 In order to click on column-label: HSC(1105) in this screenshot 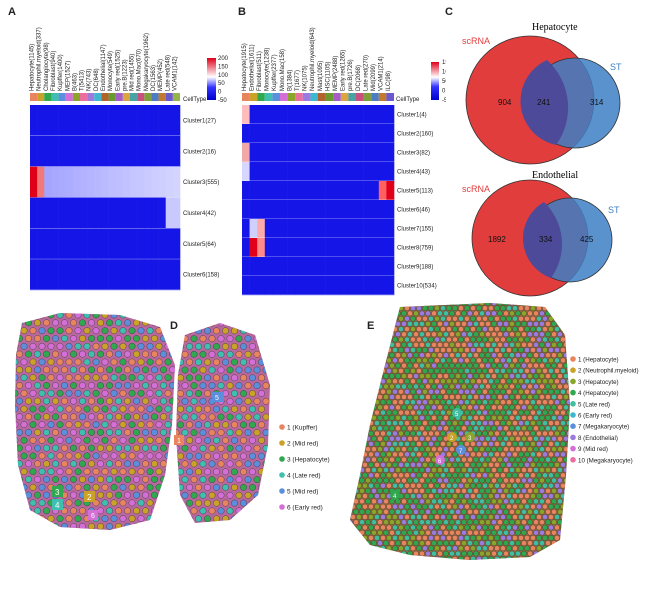, I will do `click(328, 76)`.